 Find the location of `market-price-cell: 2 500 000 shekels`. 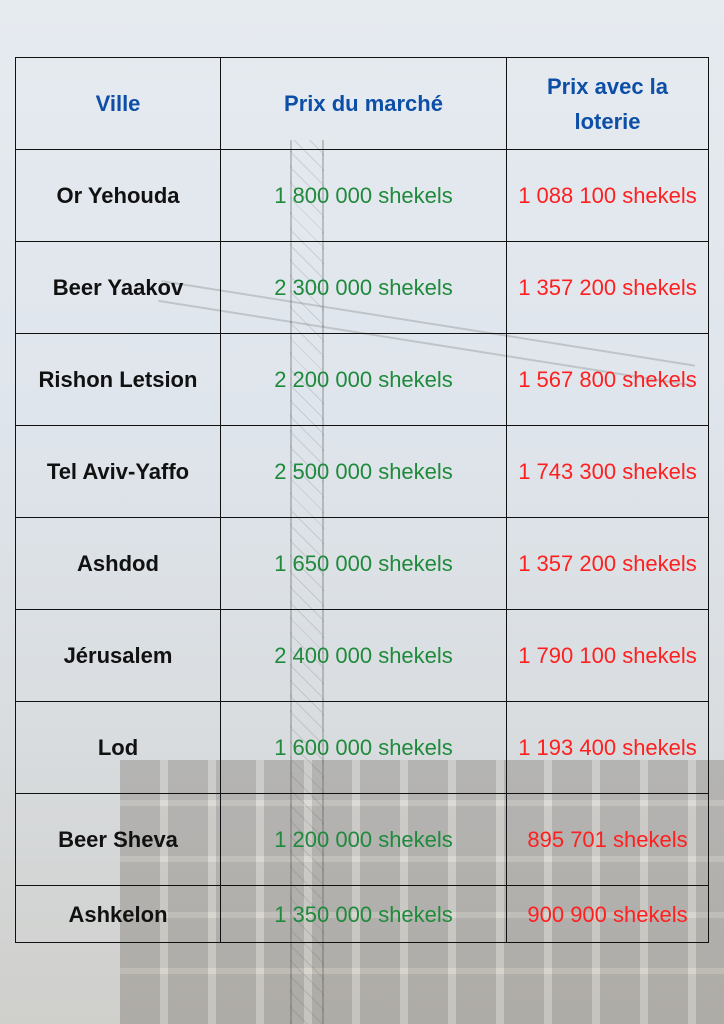

market-price-cell: 2 500 000 shekels is located at coordinates (363, 471).